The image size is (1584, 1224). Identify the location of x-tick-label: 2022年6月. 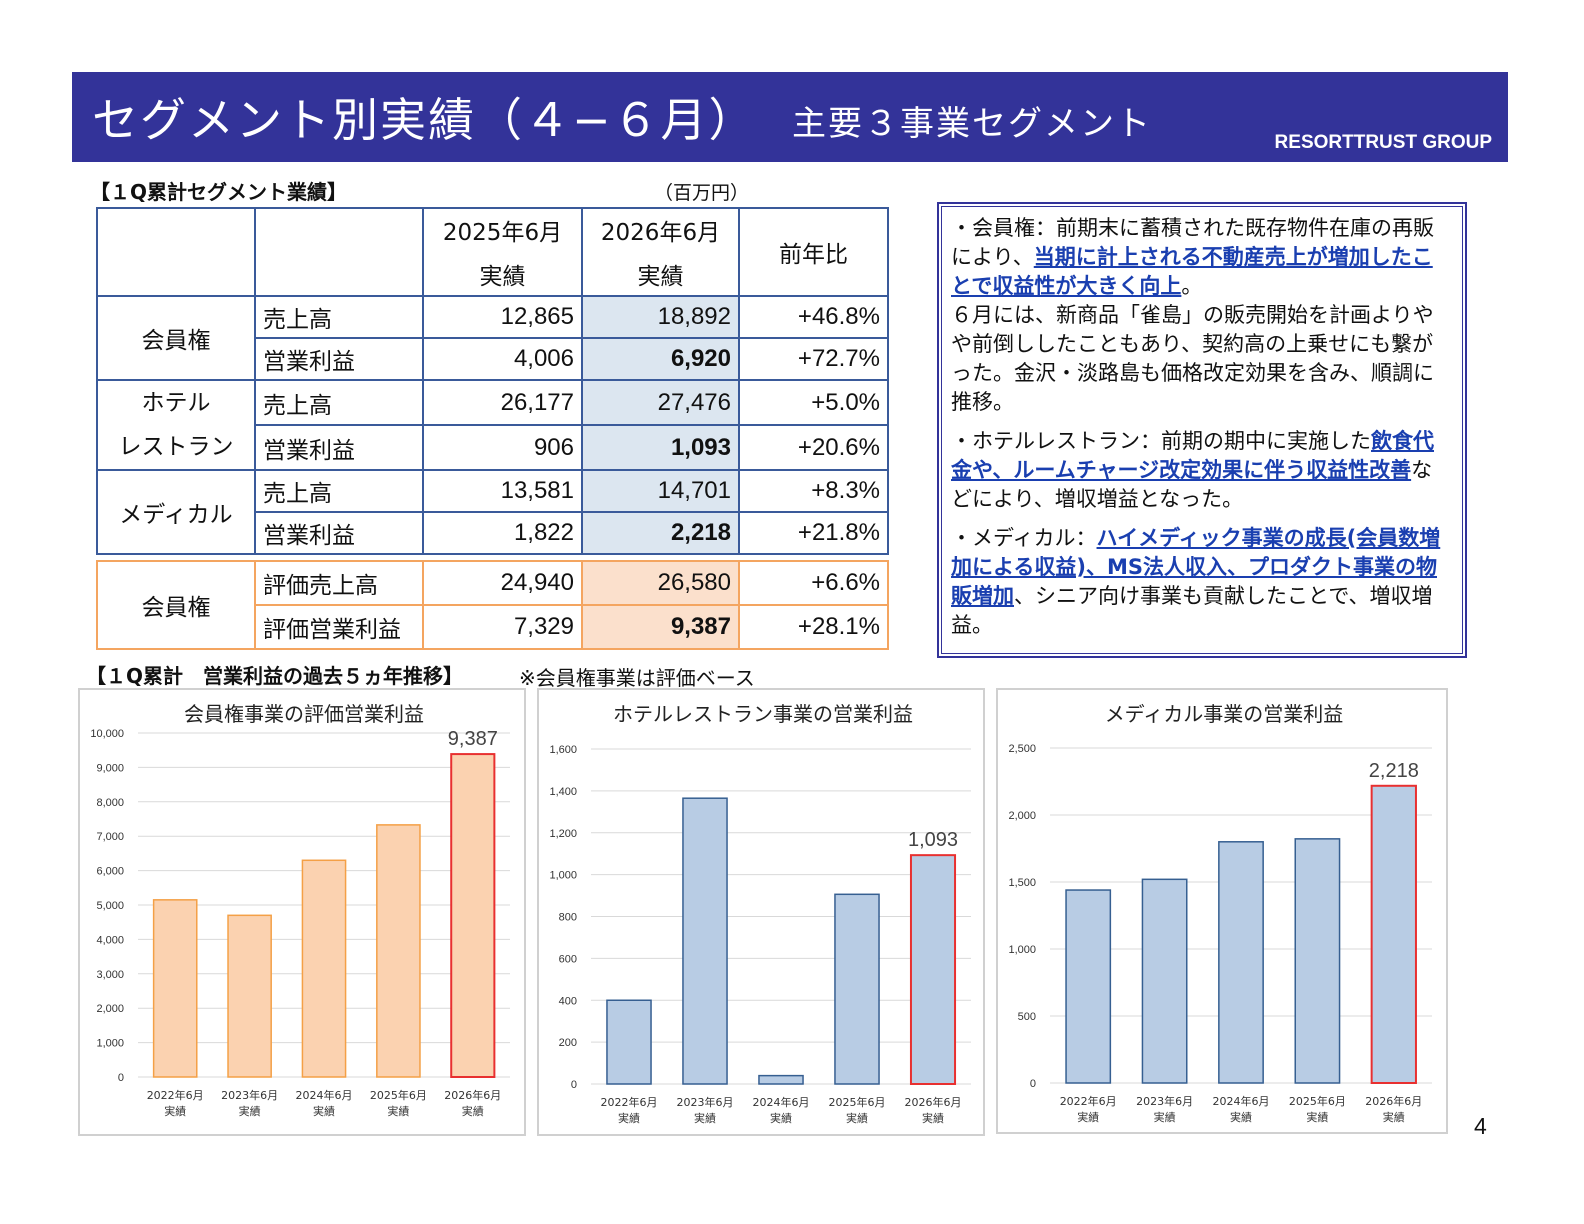
(629, 1102).